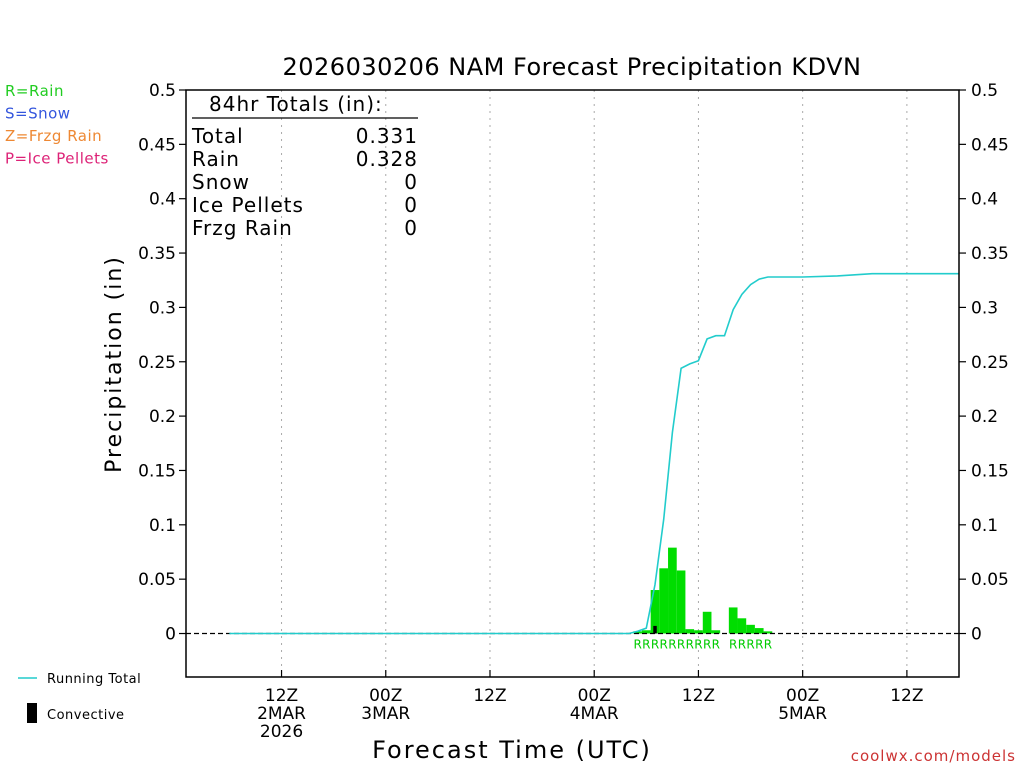 This screenshot has height=768, width=1024. Describe the element at coordinates (162, 308) in the screenshot. I see `y-tick-label-left: 0.3` at that location.